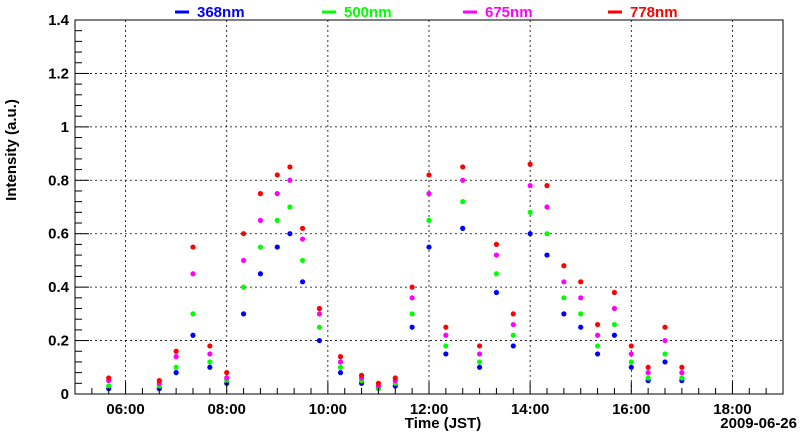 This screenshot has width=800, height=434. Describe the element at coordinates (654, 12) in the screenshot. I see `legend-label: 778nm` at that location.